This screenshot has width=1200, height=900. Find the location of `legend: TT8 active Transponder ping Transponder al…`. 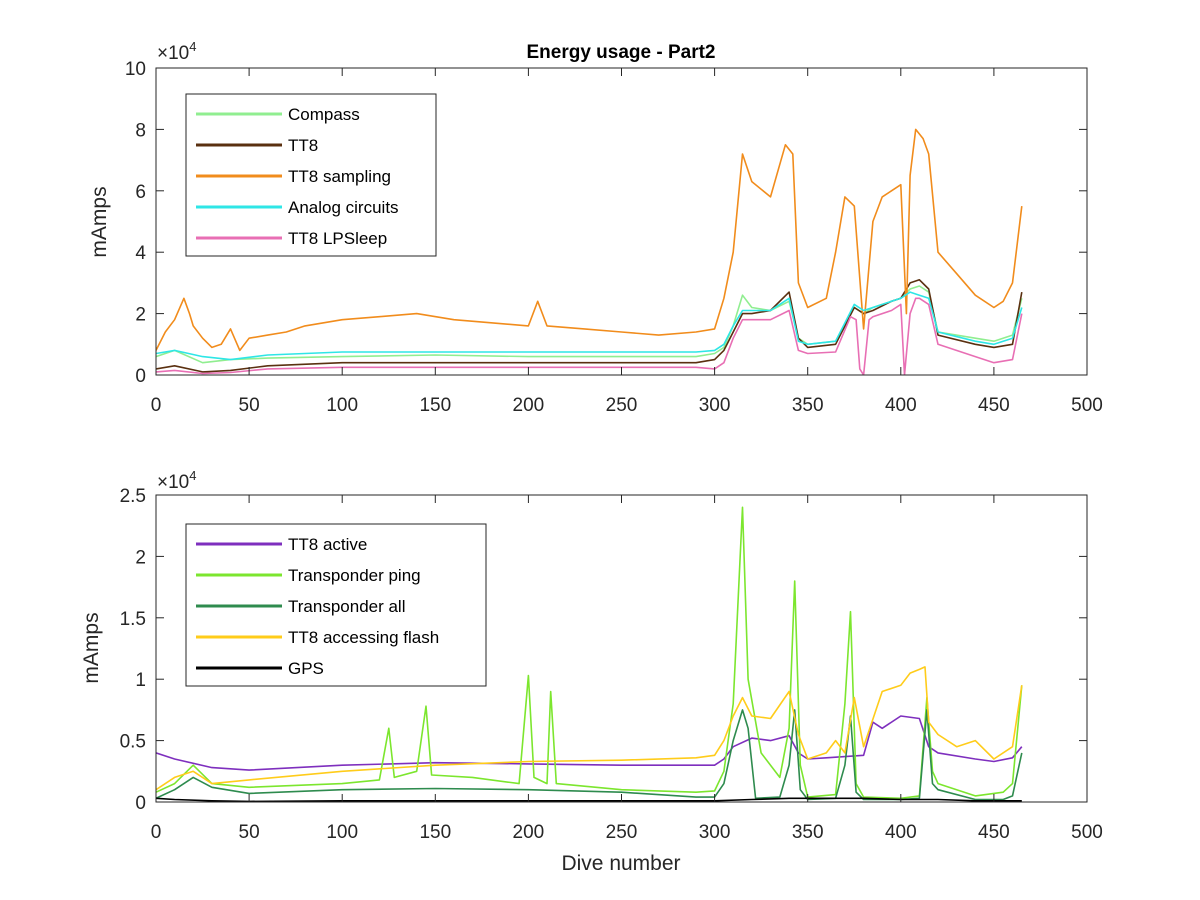

legend: TT8 active Transponder ping Transponder al… is located at coordinates (336, 605).